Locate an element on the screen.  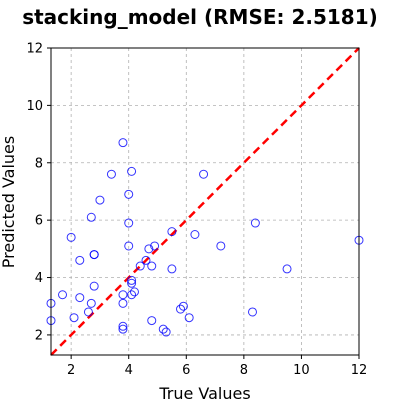
chart-title: stacking_model (RMSE: 2.5181) is located at coordinates (200, 17).